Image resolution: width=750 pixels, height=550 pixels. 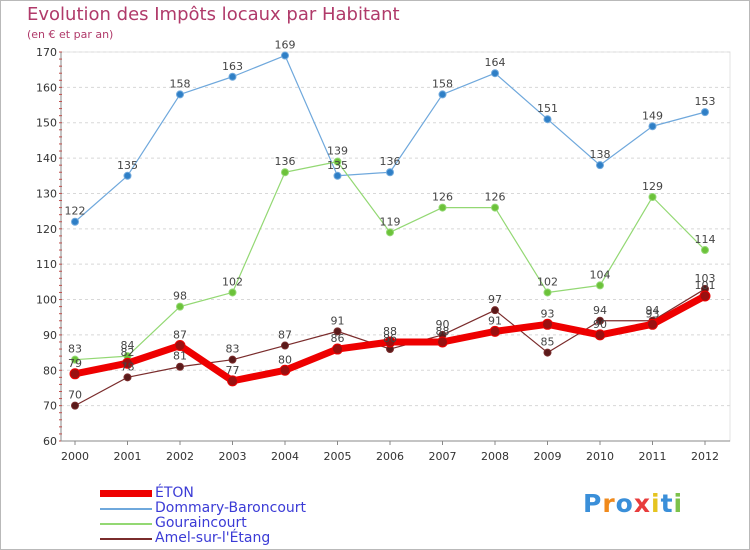 I want to click on x-tick-label: 2003, so click(x=233, y=456).